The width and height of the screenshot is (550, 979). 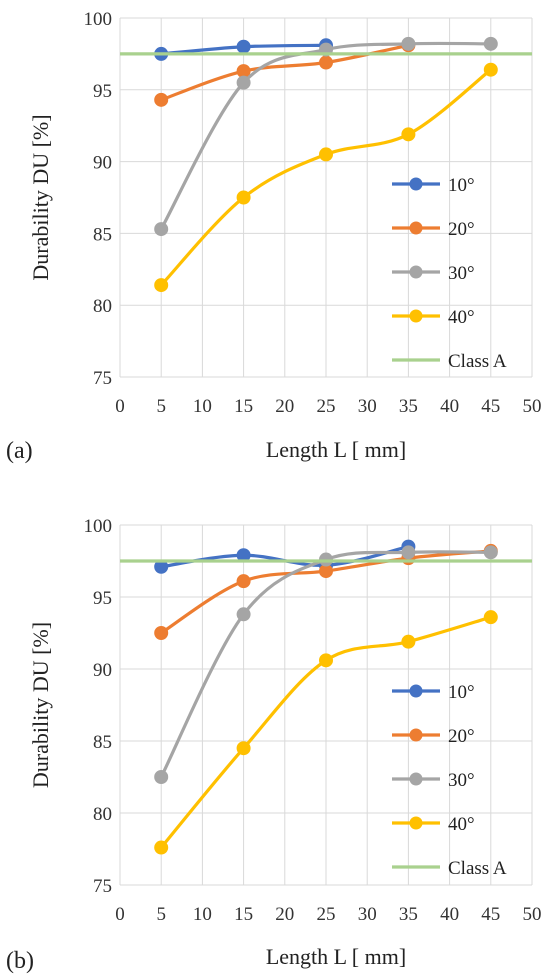 I want to click on panel-label: (b), so click(x=20, y=961).